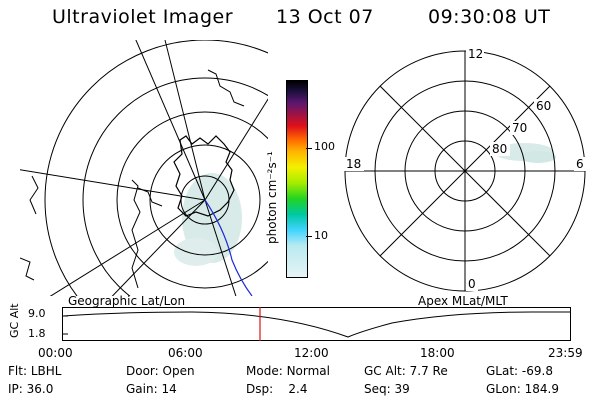  Describe the element at coordinates (475, 54) in the screenshot. I see `mlt-label-12: 12` at that location.